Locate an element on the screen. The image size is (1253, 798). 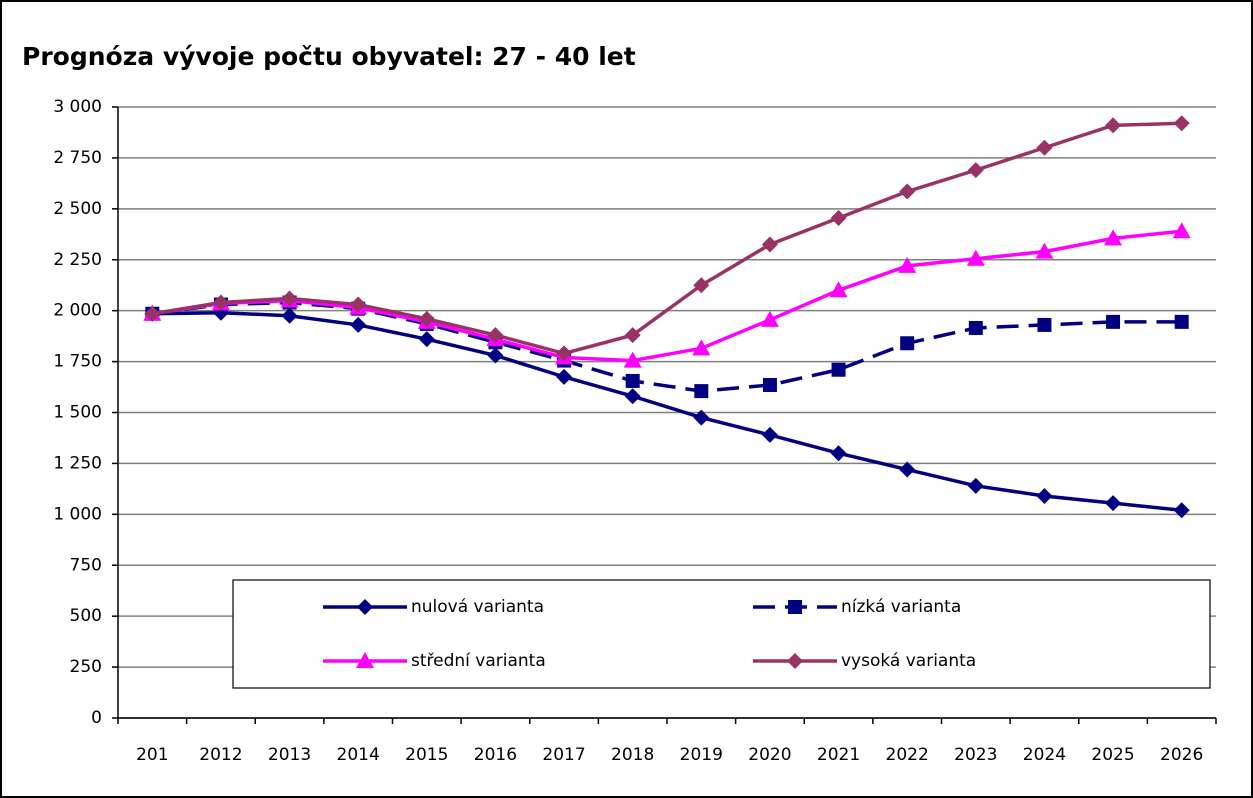
x-tick-label: 2012 is located at coordinates (220, 755).